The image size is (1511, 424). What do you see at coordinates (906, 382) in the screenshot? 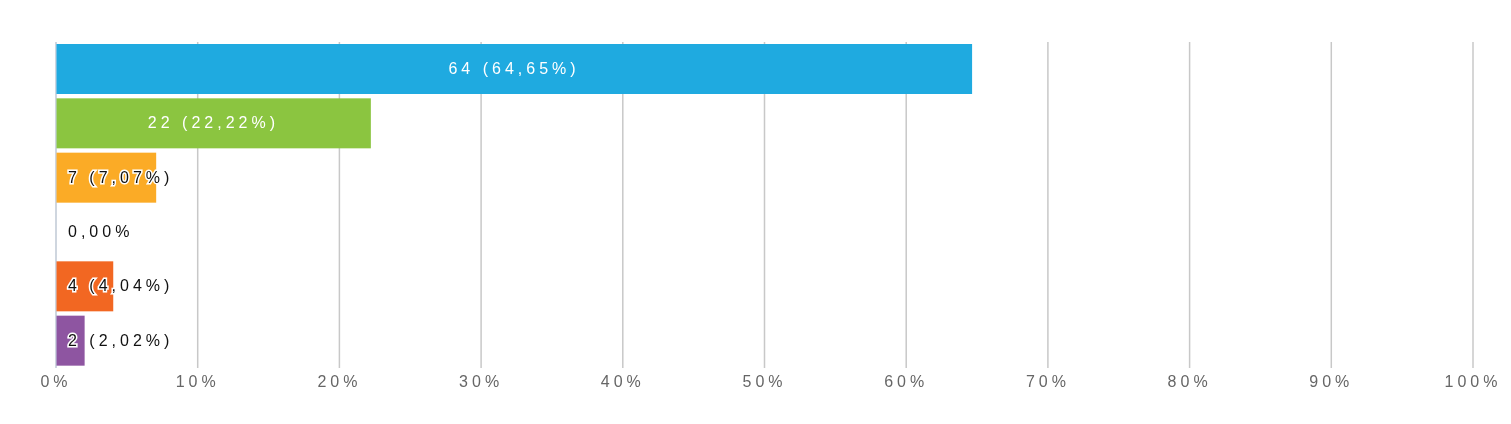
I see `x-tick-label: 60%` at bounding box center [906, 382].